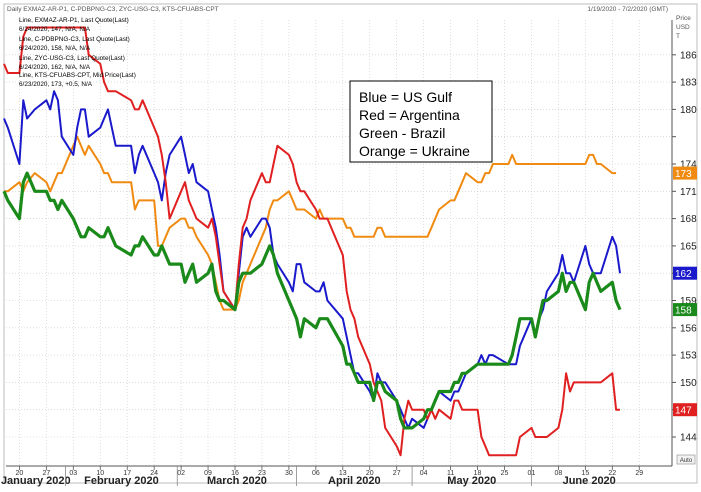 This screenshot has width=701, height=492. What do you see at coordinates (688, 219) in the screenshot?
I see `y-tick-label: 168` at bounding box center [688, 219].